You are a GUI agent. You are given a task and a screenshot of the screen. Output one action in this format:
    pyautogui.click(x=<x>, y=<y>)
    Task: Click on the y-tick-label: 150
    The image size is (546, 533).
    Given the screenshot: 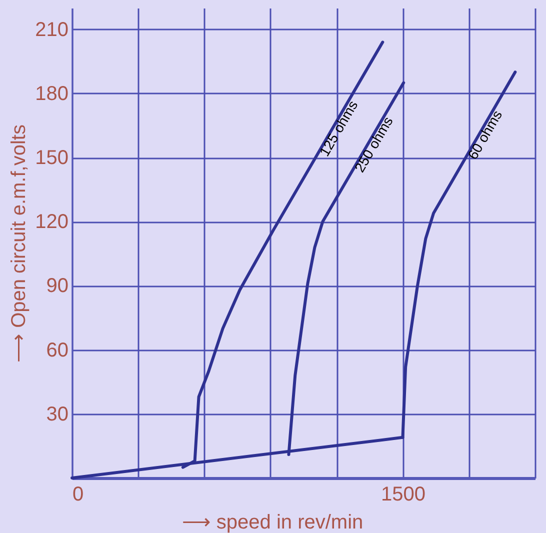 What is the action you would take?
    pyautogui.click(x=51, y=158)
    